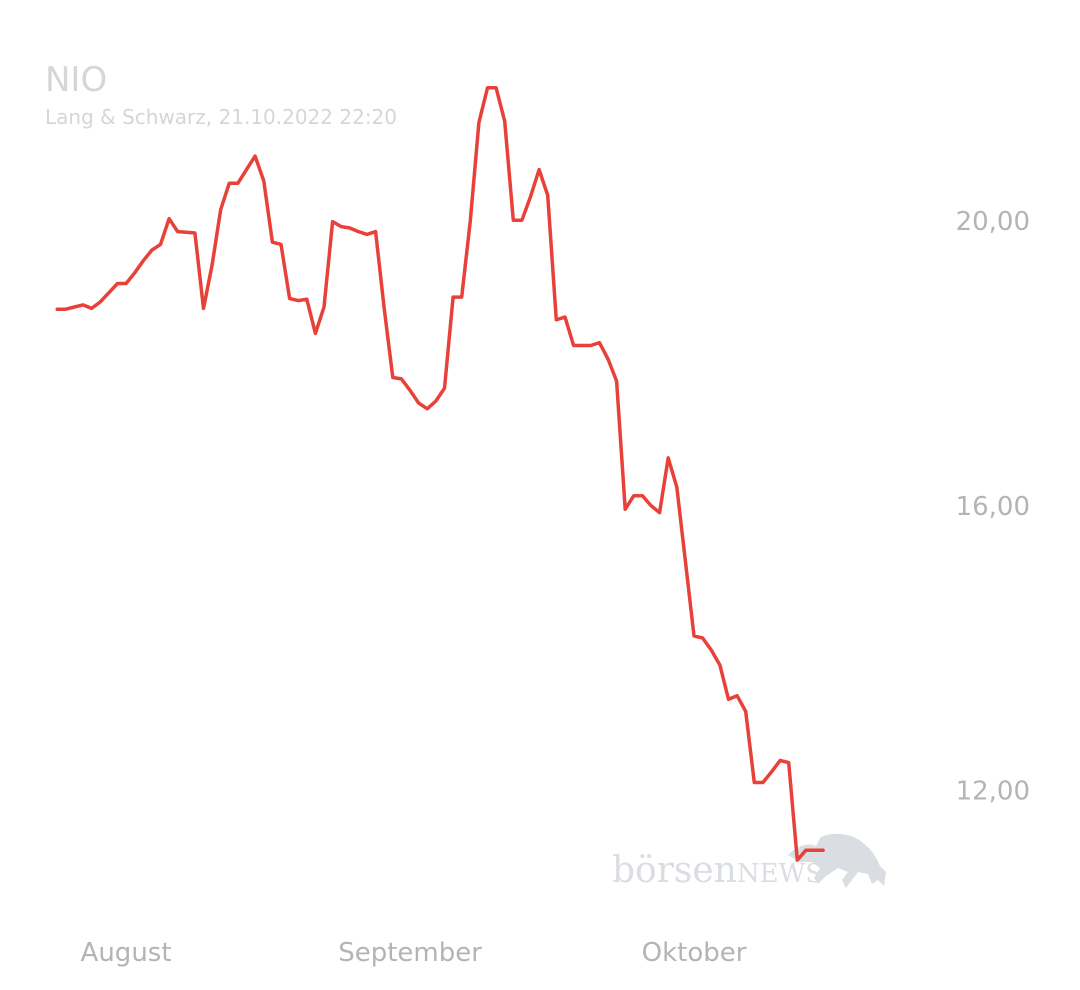  I want to click on bull-icon, so click(837, 860).